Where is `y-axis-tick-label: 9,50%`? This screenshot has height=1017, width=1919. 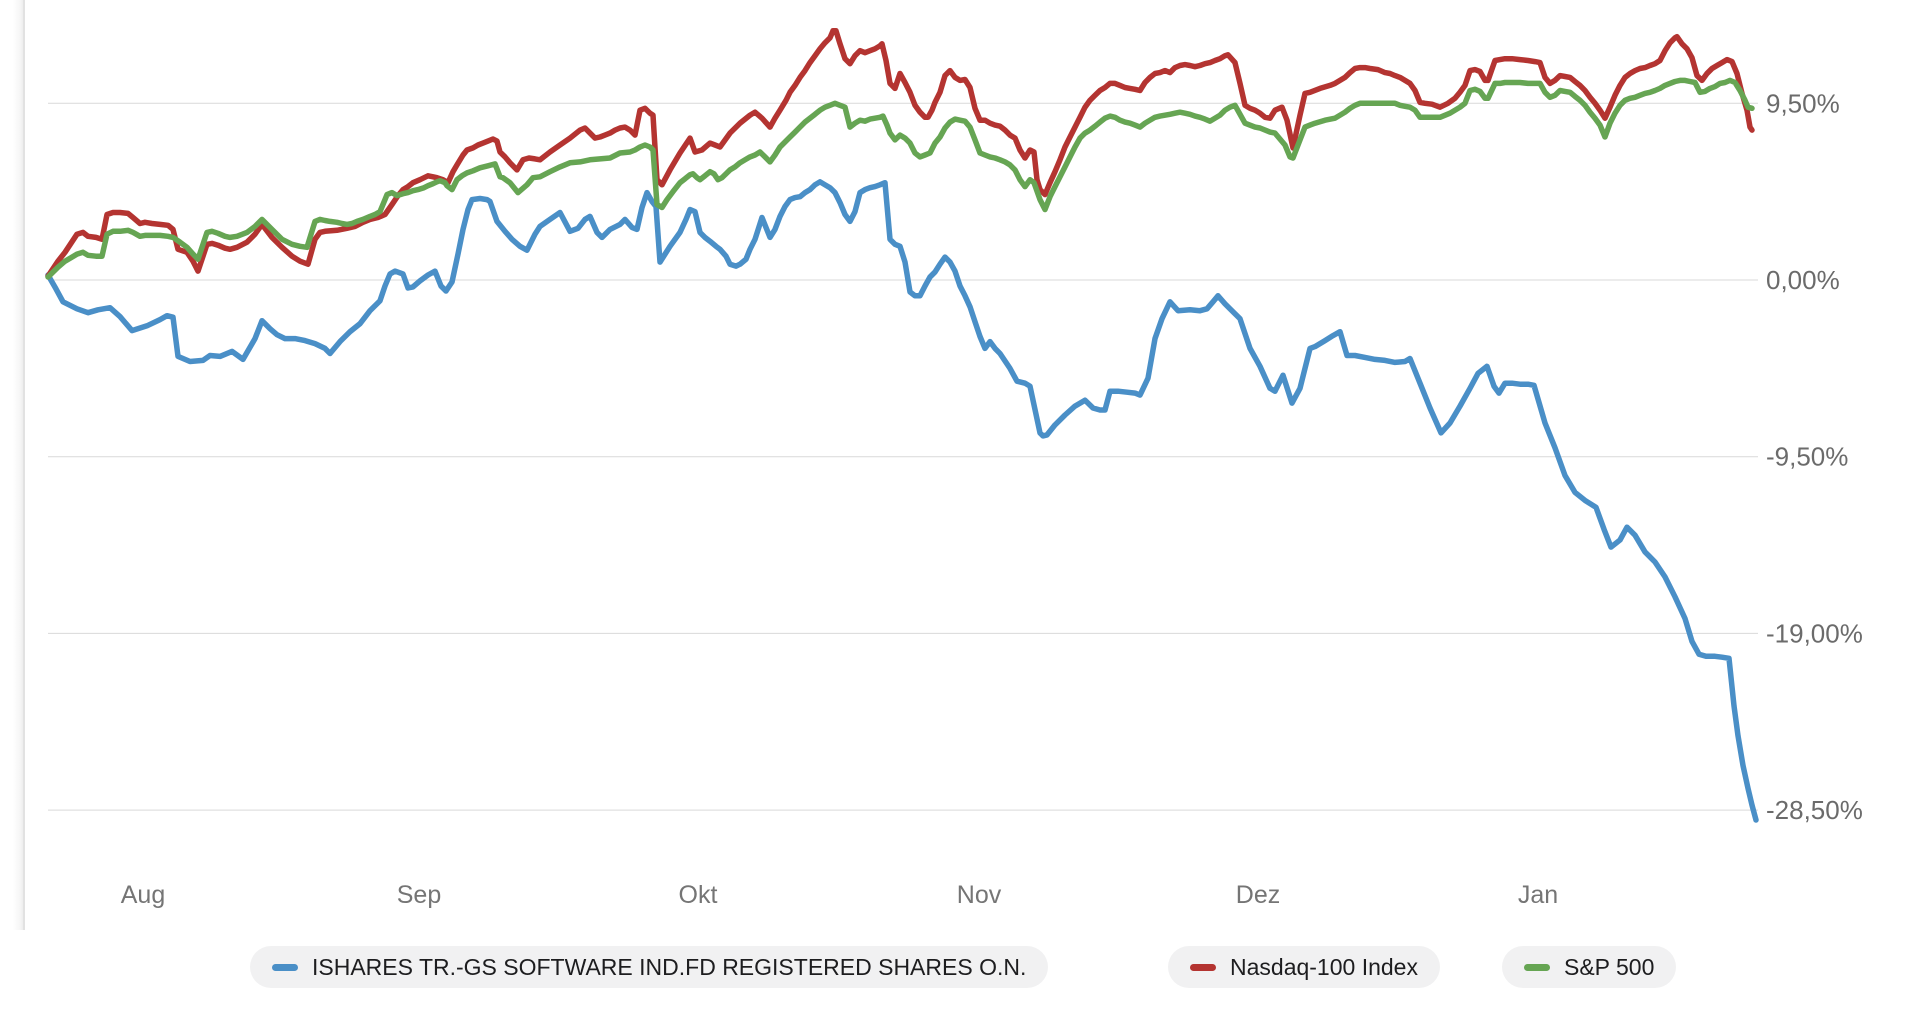 y-axis-tick-label: 9,50% is located at coordinates (1803, 103).